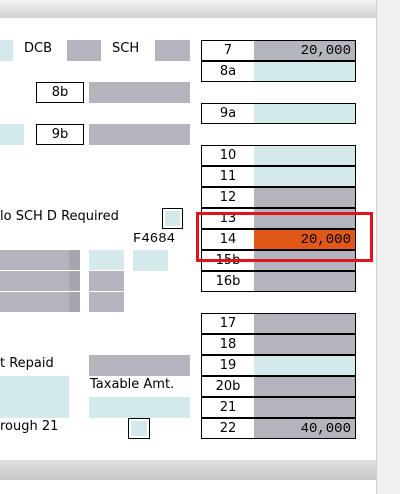 Image resolution: width=400 pixels, height=494 pixels. Describe the element at coordinates (228, 365) in the screenshot. I see `line-number: 19` at that location.